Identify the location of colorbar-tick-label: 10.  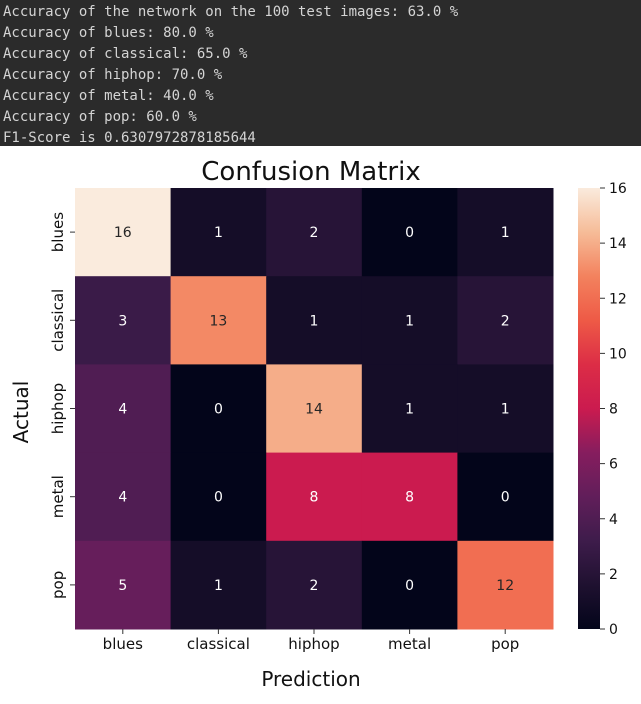
(618, 354).